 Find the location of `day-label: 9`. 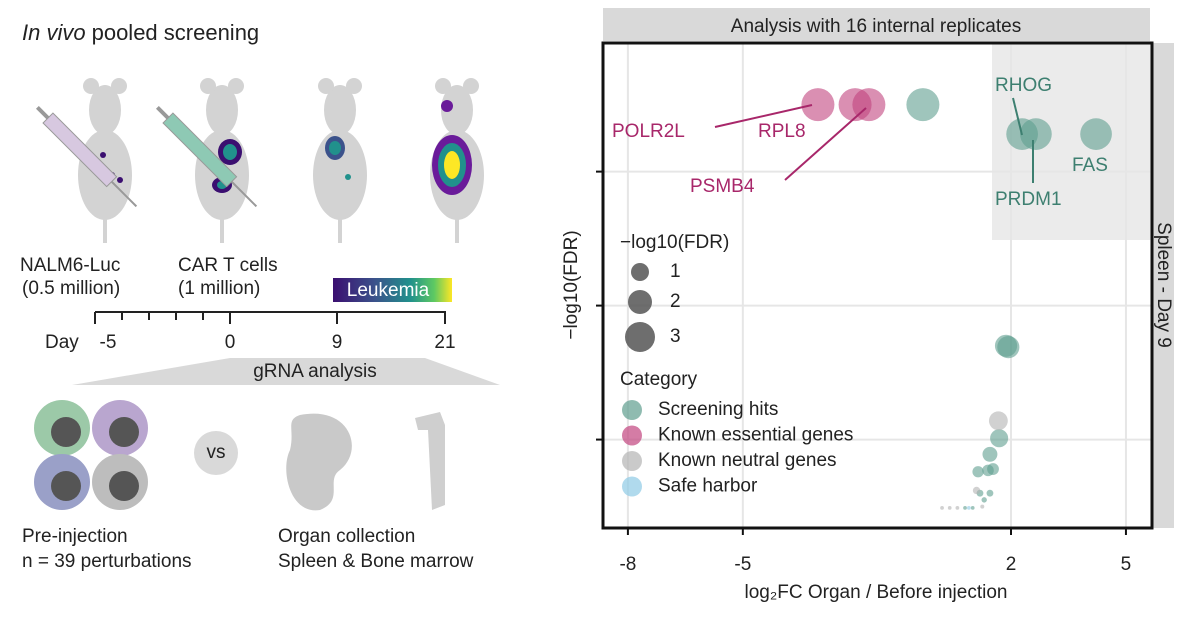

day-label: 9 is located at coordinates (337, 342).